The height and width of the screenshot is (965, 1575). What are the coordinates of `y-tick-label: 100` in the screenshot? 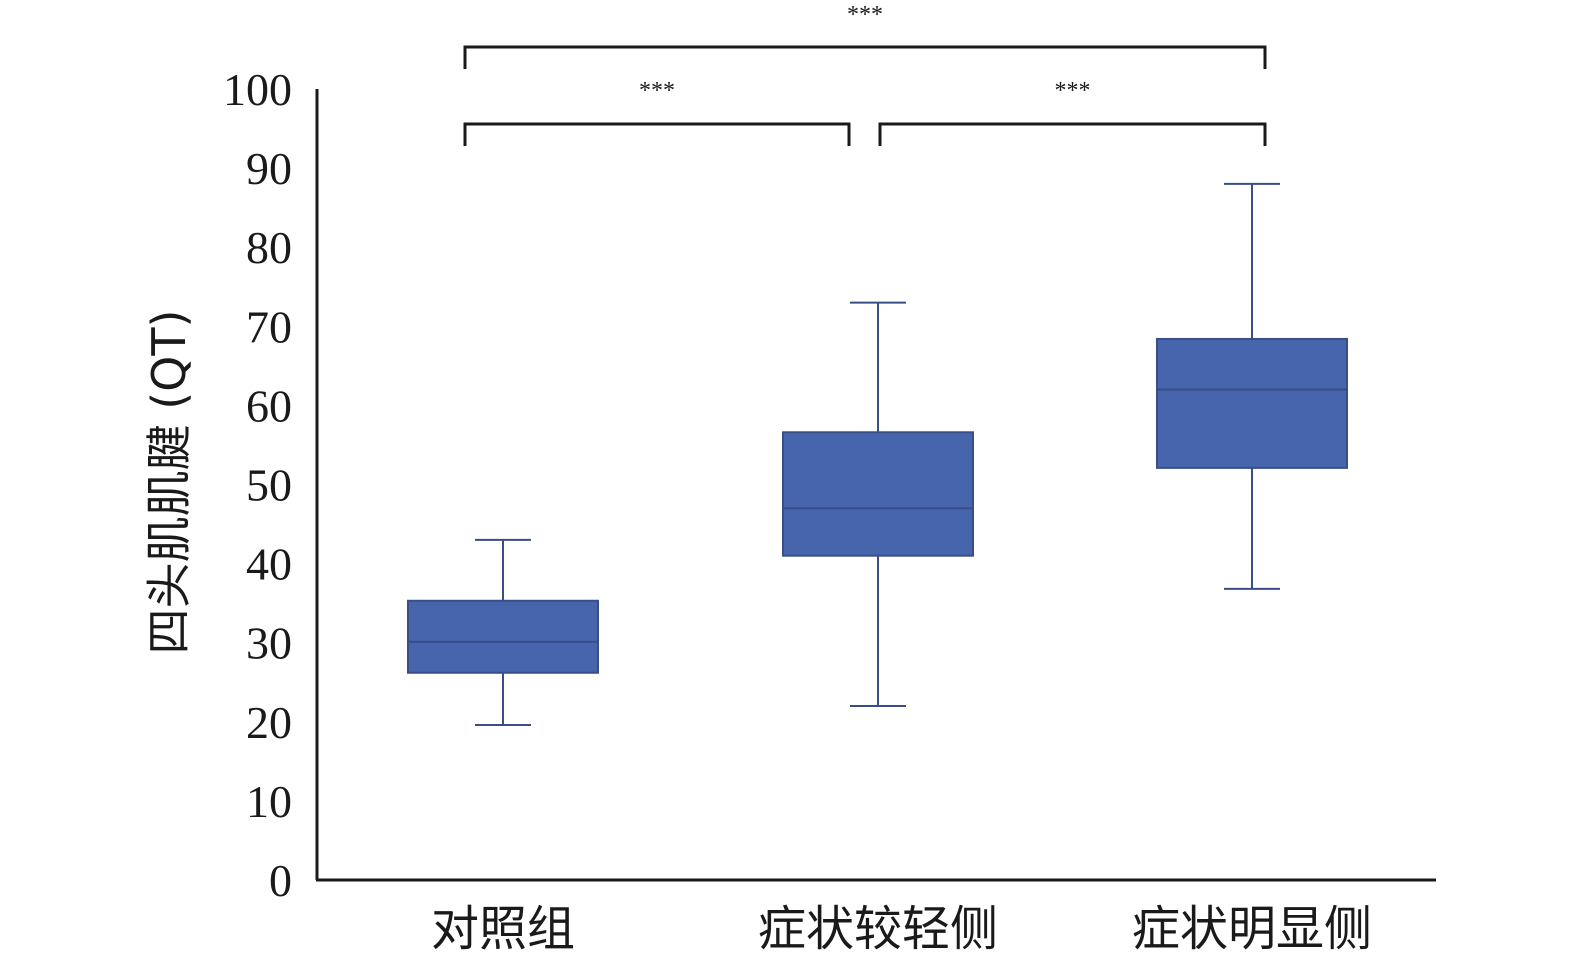 It's located at (257, 89).